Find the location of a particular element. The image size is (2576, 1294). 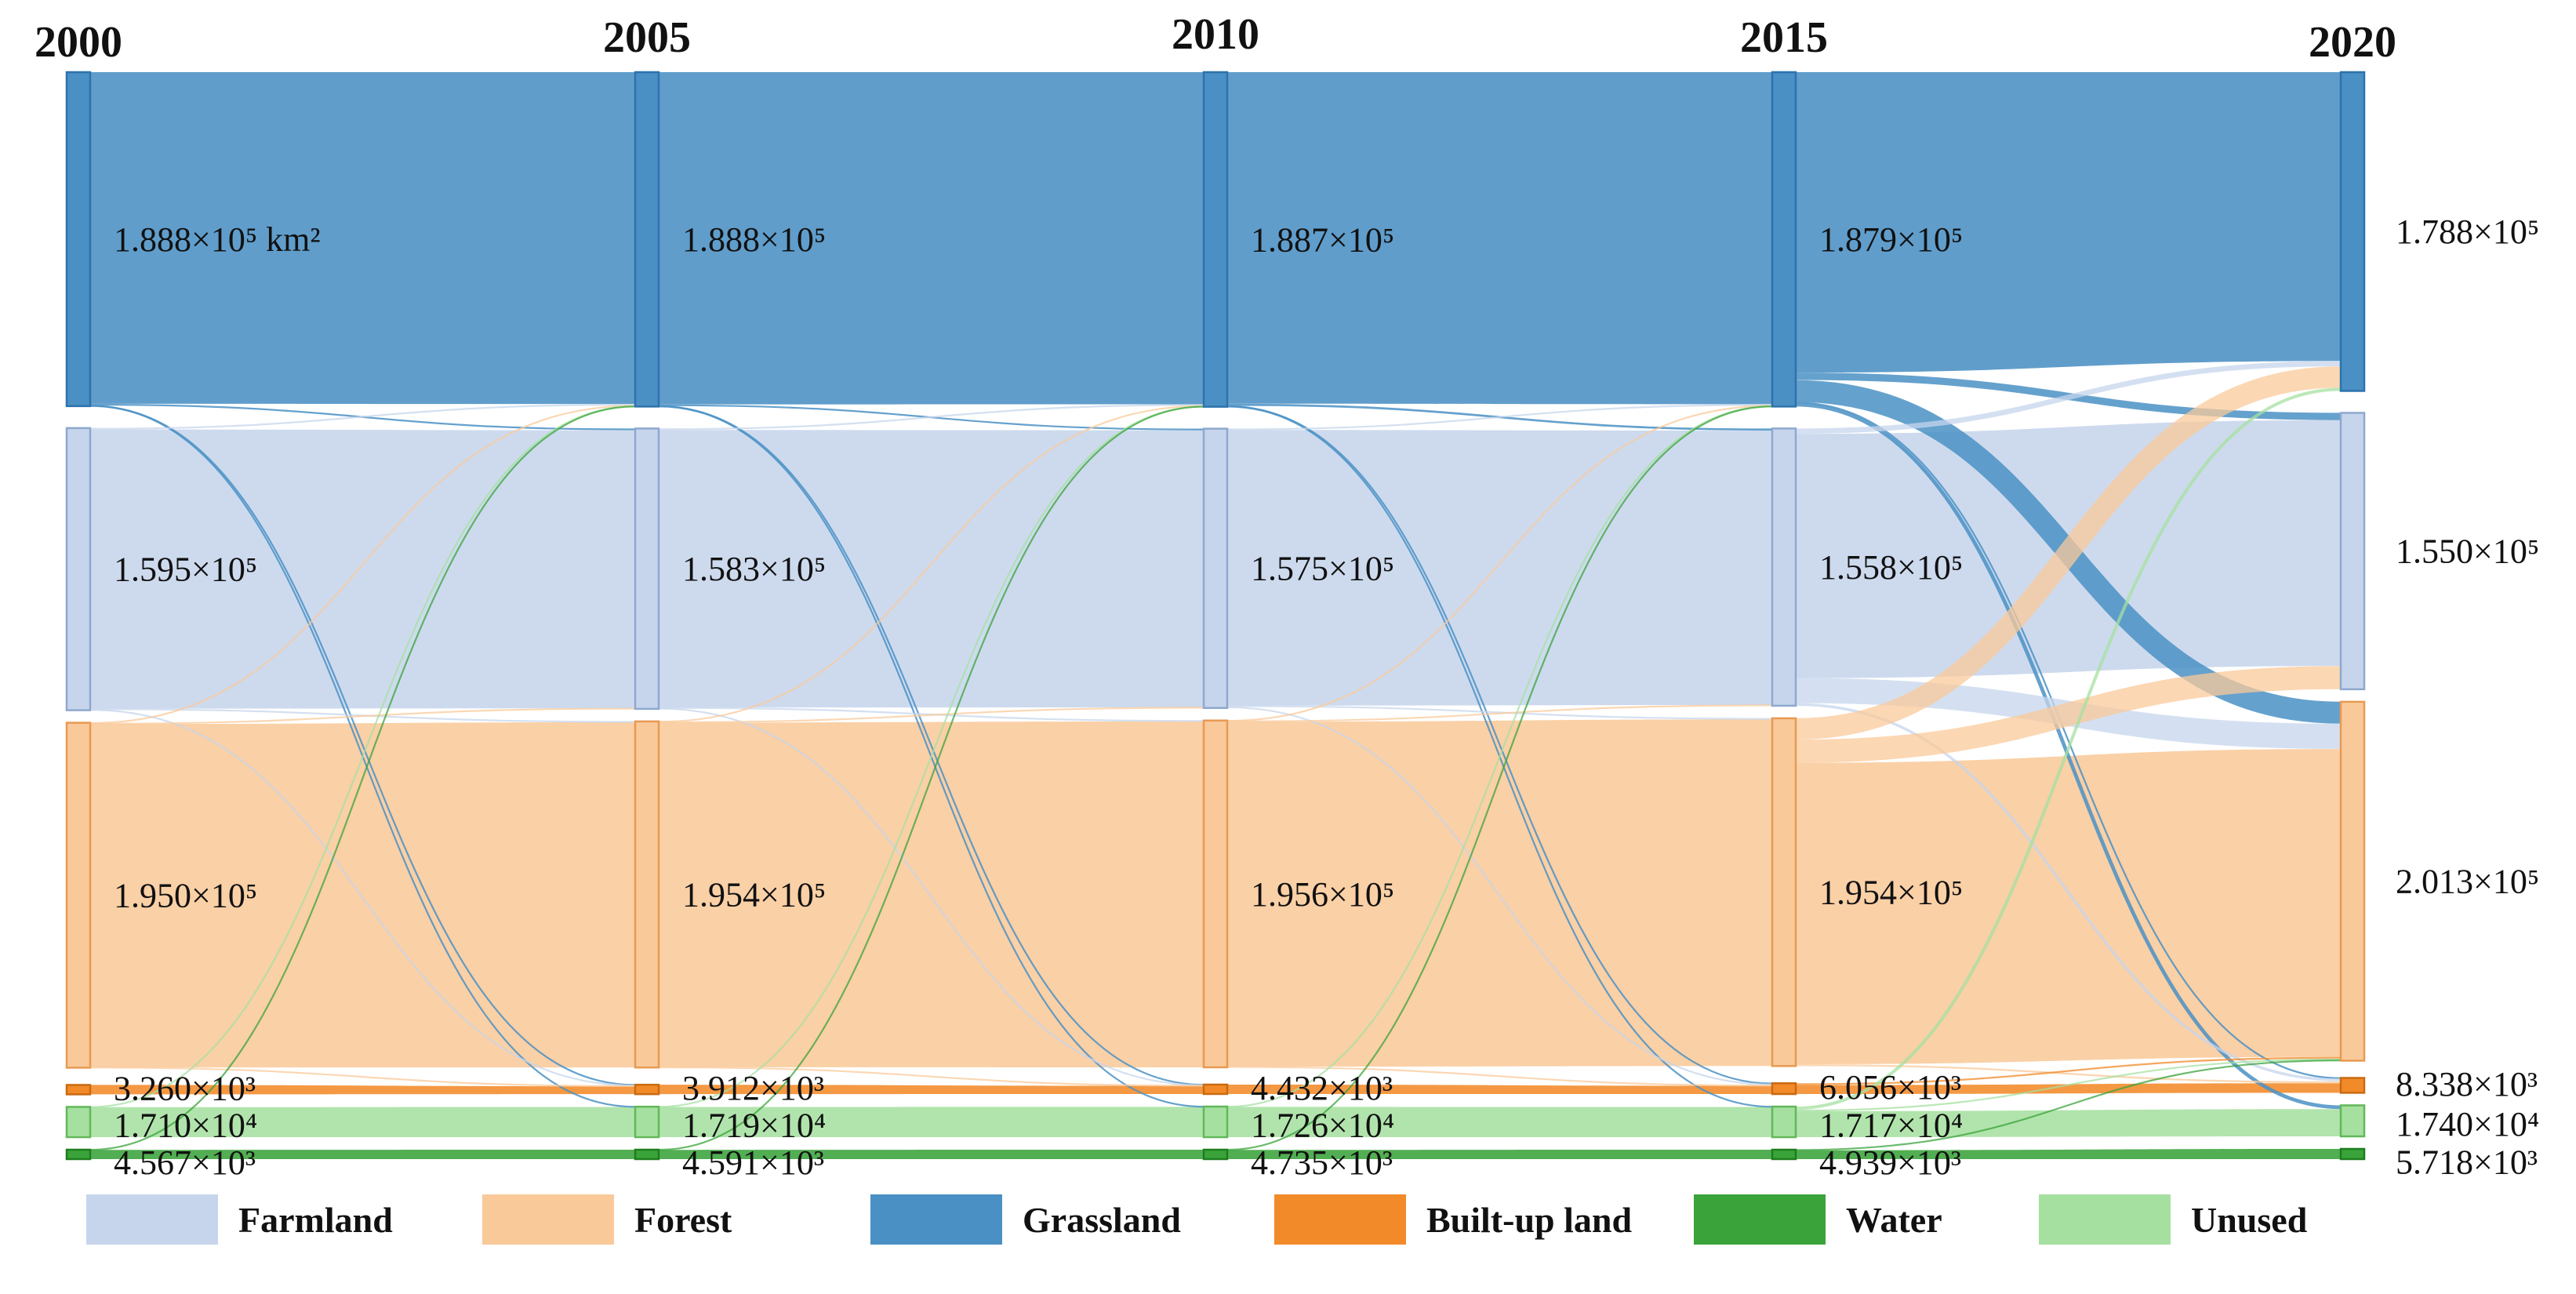

node-label-2000-water: 4.567×10³ is located at coordinates (185, 1162).